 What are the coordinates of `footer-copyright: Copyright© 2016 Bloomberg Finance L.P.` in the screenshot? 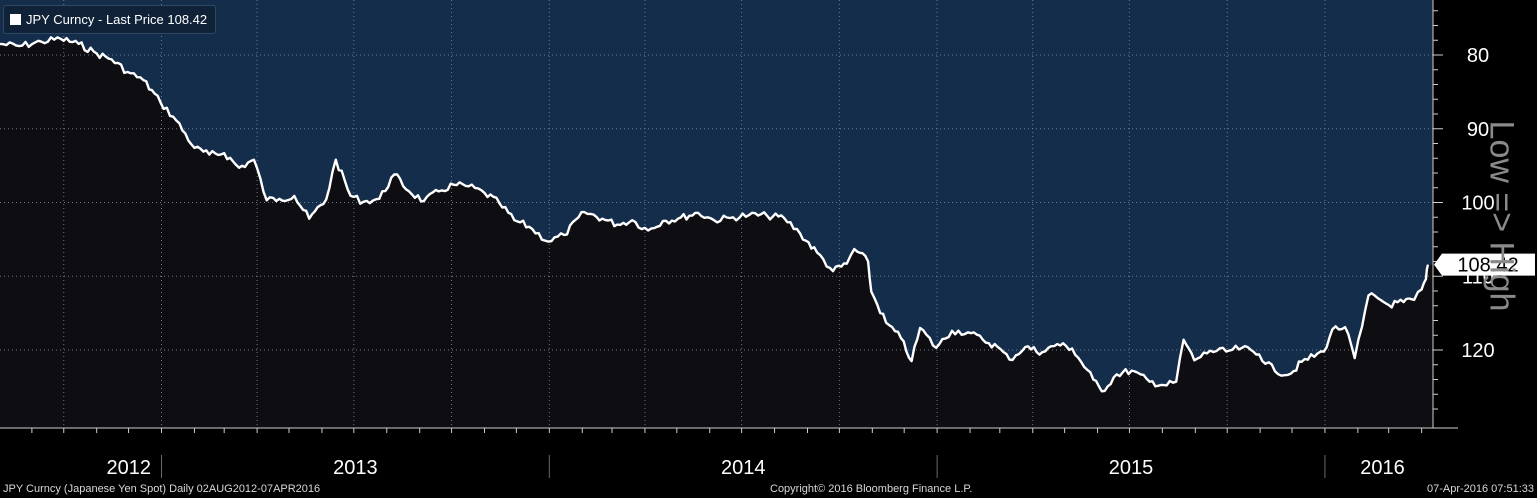 It's located at (871, 489).